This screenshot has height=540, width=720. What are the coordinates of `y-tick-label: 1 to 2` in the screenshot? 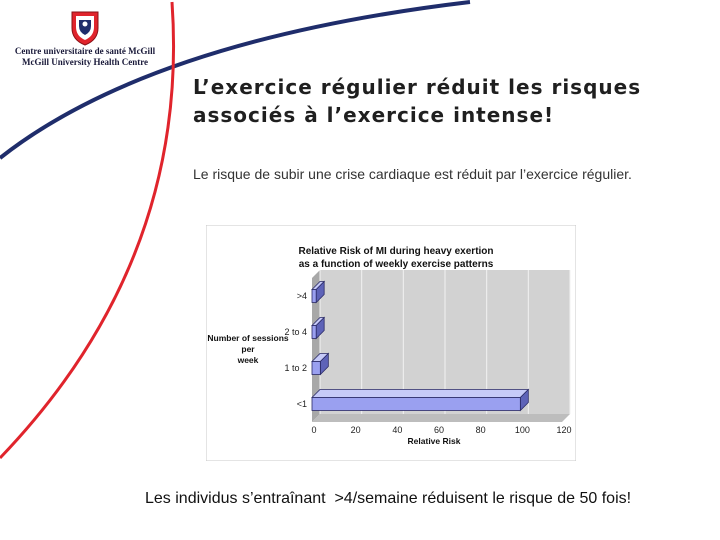 It's located at (295, 368).